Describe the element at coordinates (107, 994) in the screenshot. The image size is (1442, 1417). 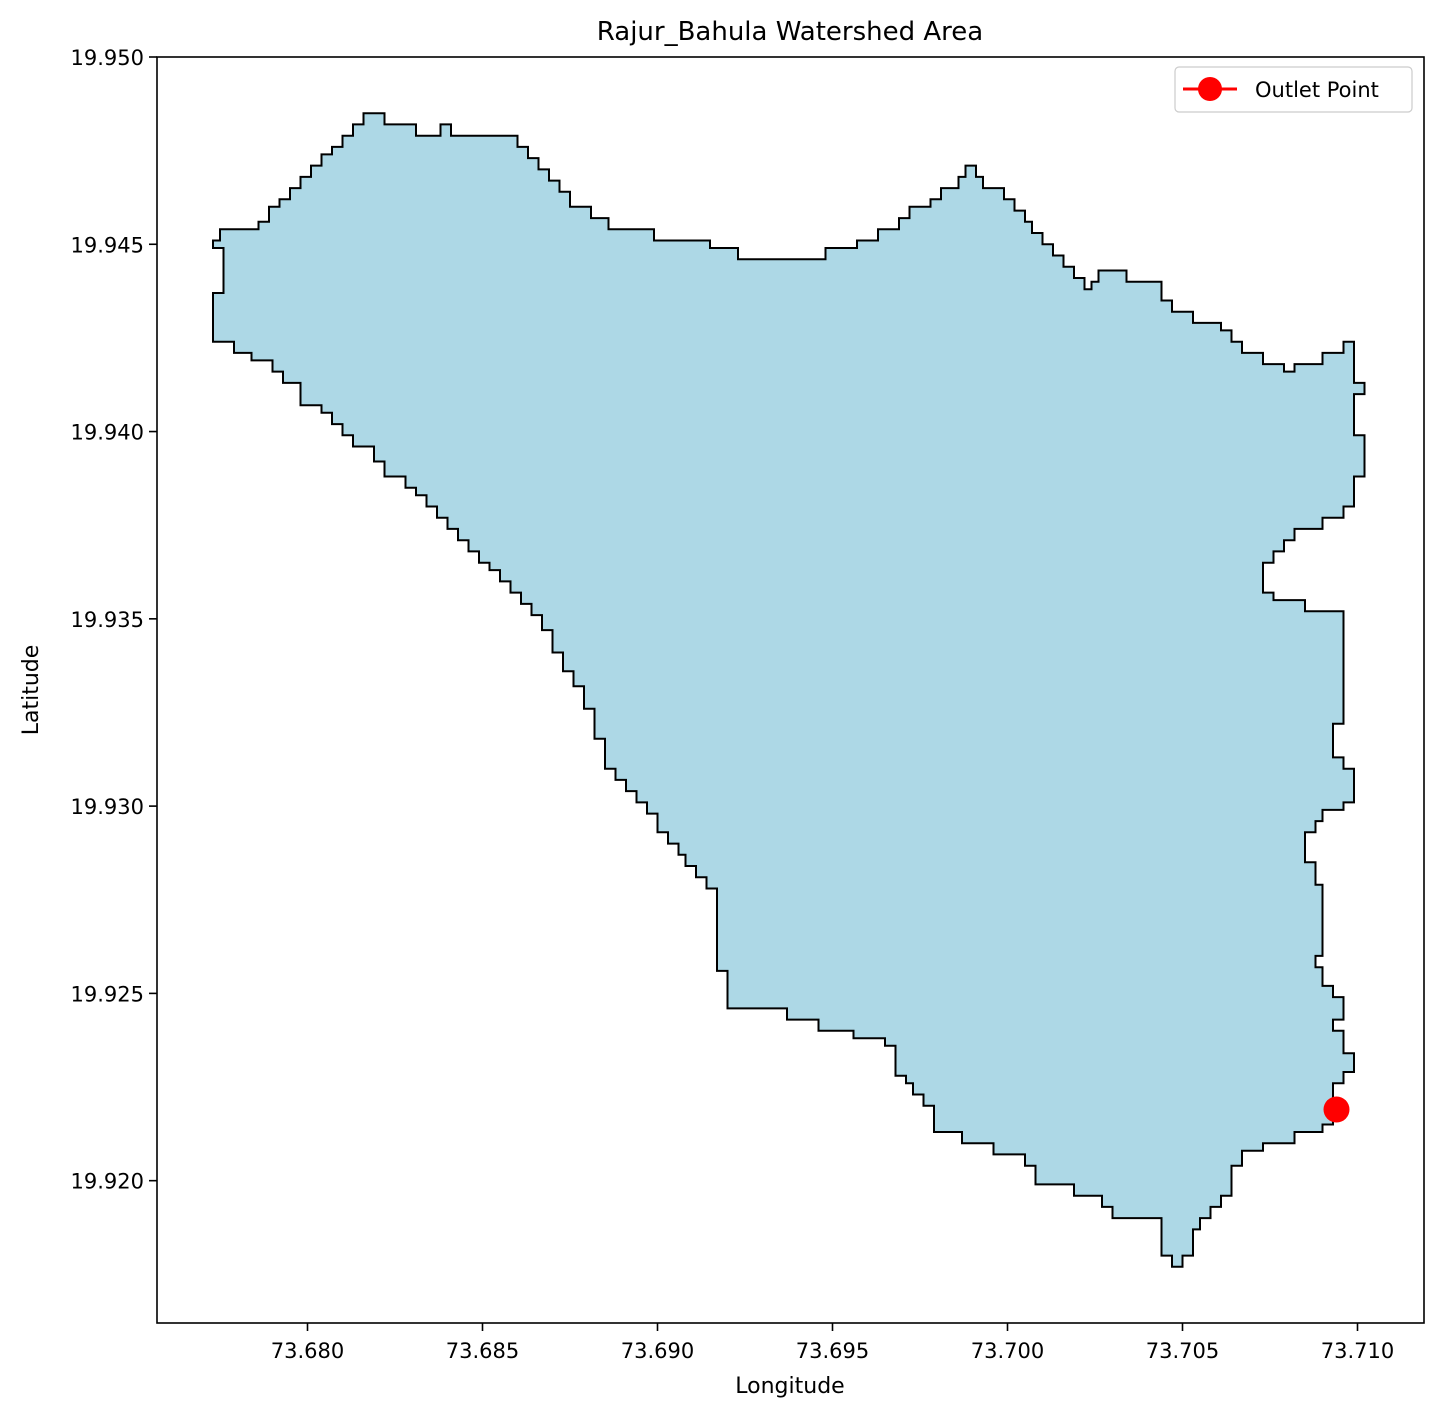
I see `y-tick-label: 19.925` at that location.